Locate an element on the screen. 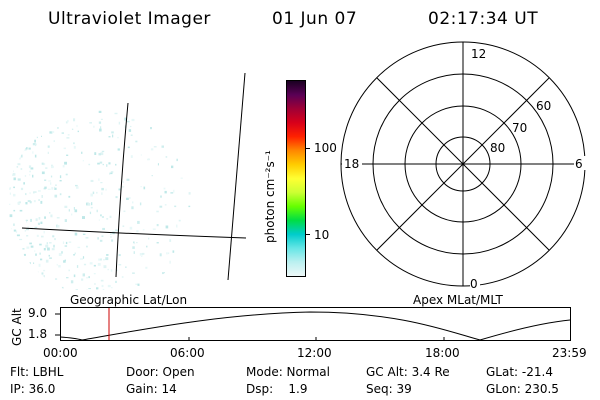 This screenshot has width=600, height=400. mlt-label-right: 6 is located at coordinates (579, 164).